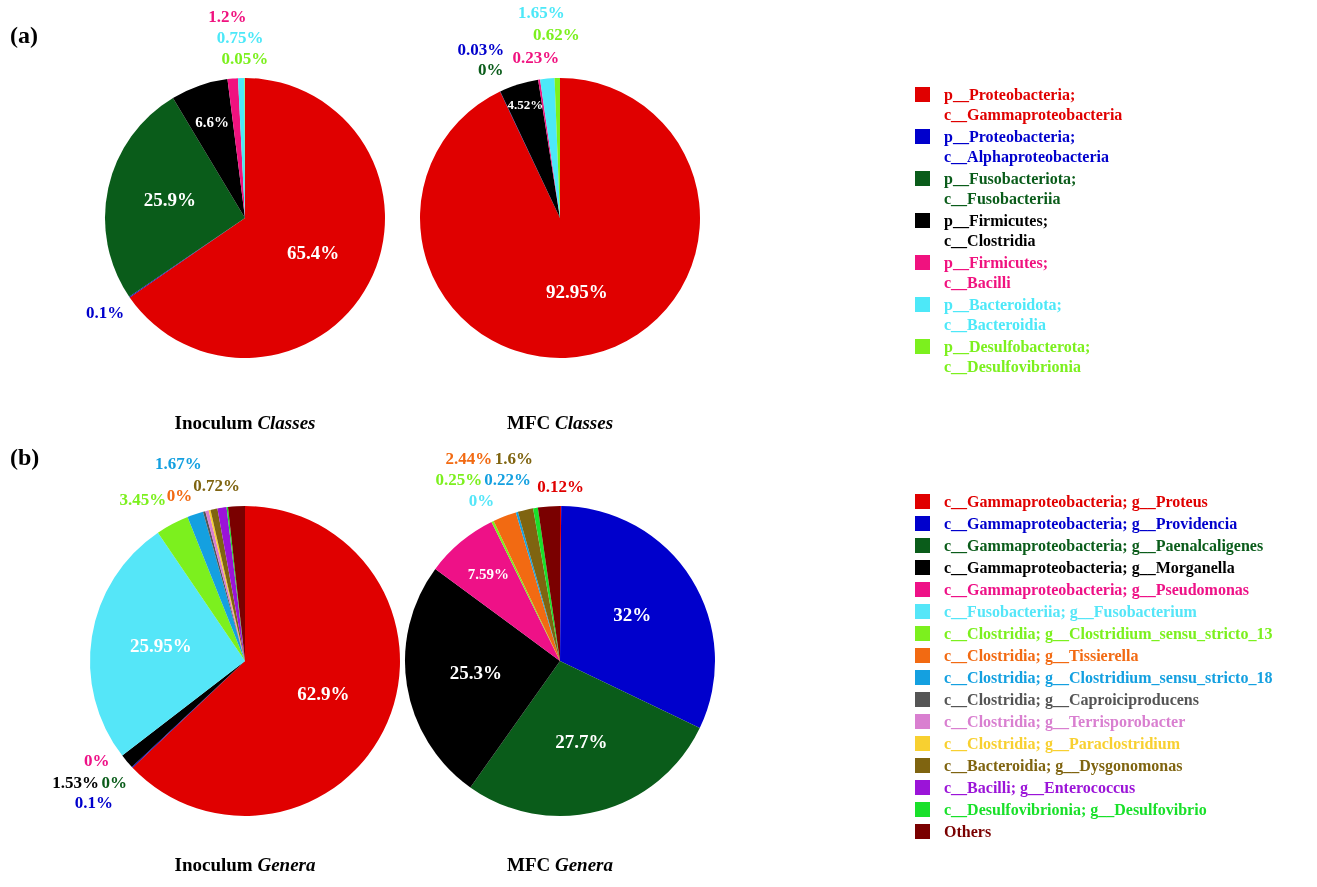 The width and height of the screenshot is (1317, 887). What do you see at coordinates (1076, 502) in the screenshot?
I see `legend-label: c__Gammaproteobacteria; g__Proteus` at bounding box center [1076, 502].